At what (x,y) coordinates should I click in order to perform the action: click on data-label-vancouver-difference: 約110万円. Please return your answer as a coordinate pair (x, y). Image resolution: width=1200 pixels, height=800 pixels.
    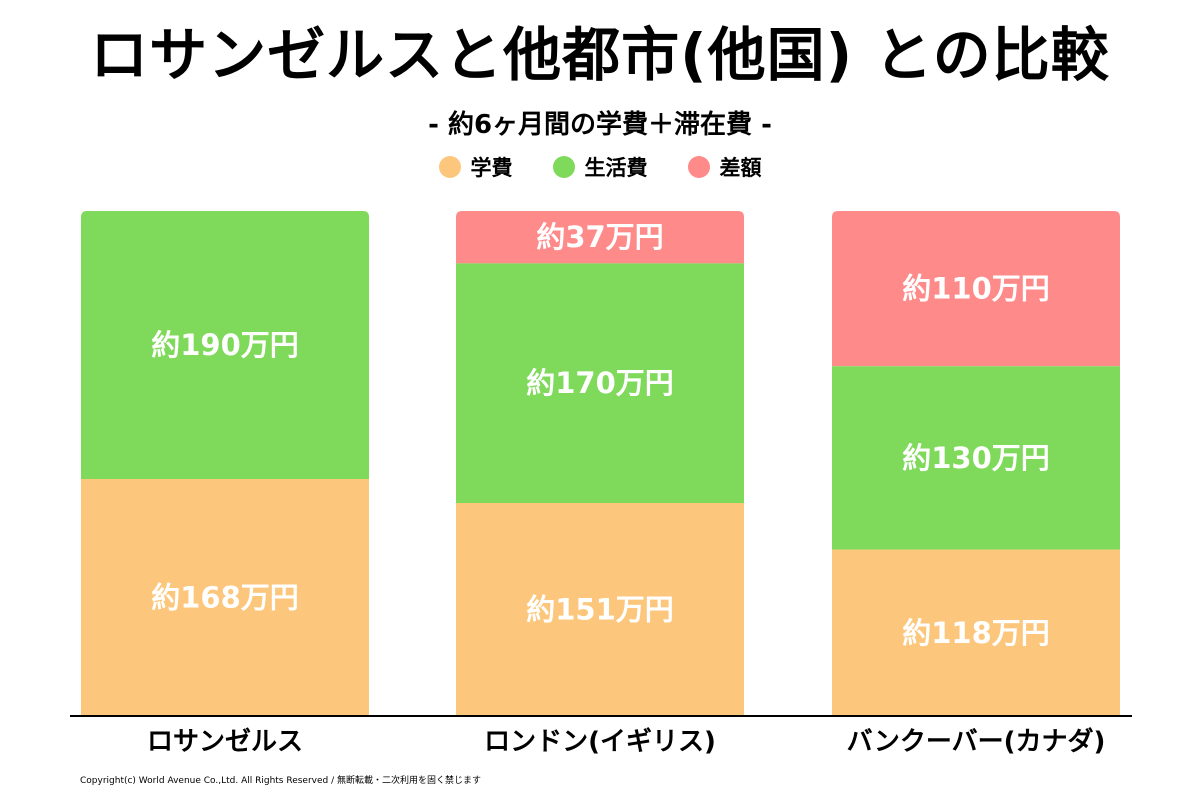
    Looking at the image, I should click on (976, 289).